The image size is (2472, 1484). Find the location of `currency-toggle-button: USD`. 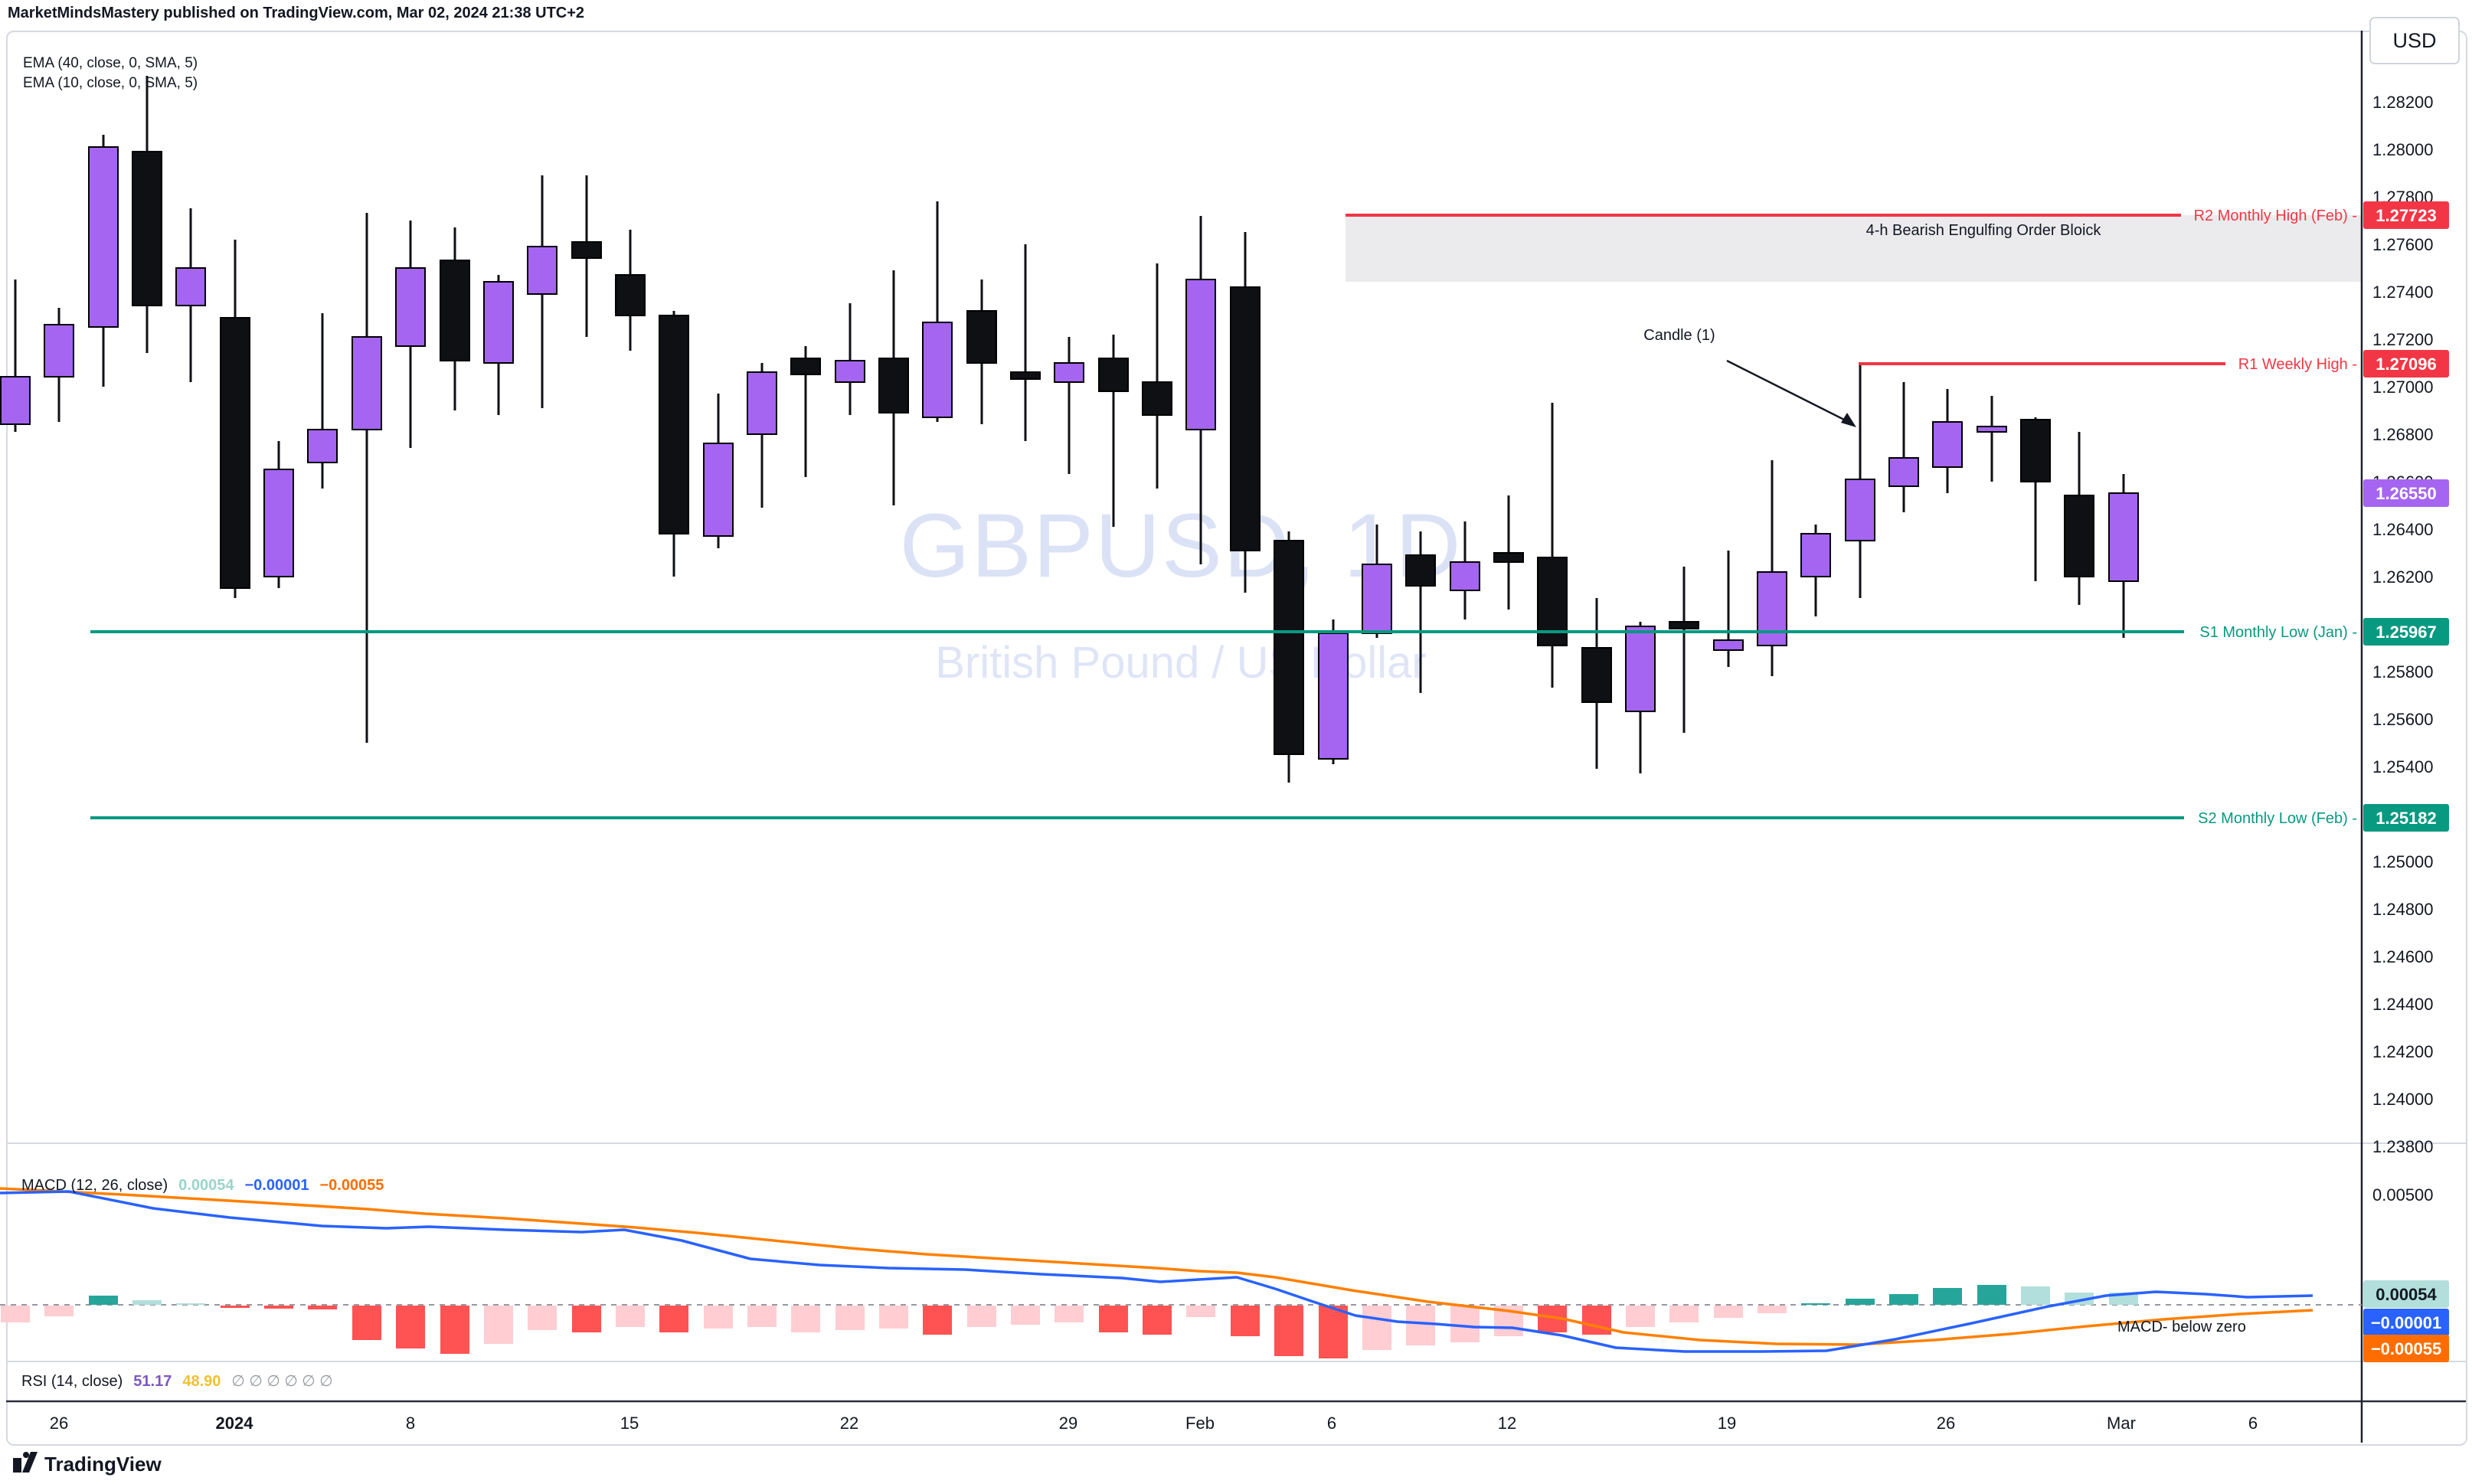

currency-toggle-button: USD is located at coordinates (2414, 40).